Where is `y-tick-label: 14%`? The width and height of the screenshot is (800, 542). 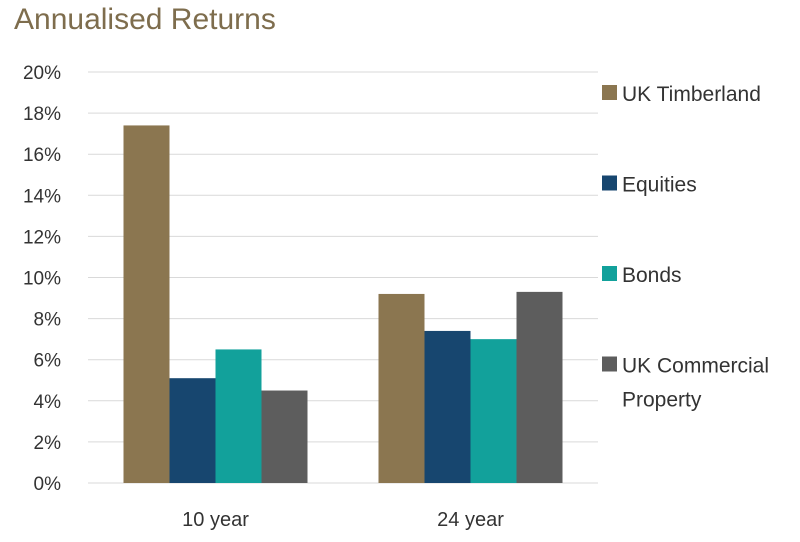
y-tick-label: 14% is located at coordinates (42, 196).